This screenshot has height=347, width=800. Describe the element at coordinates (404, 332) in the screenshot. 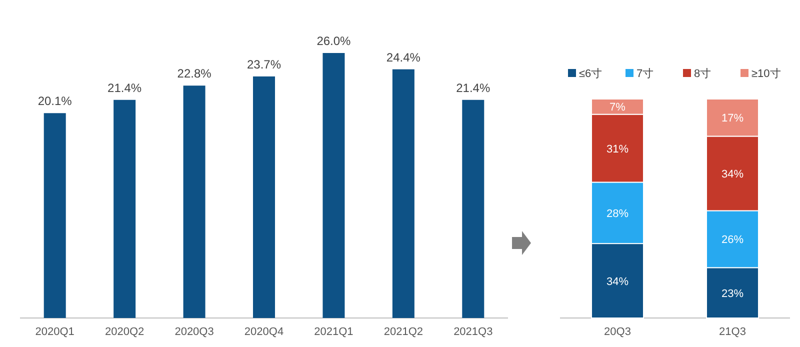

I see `x-tick-label: 2021Q2` at that location.